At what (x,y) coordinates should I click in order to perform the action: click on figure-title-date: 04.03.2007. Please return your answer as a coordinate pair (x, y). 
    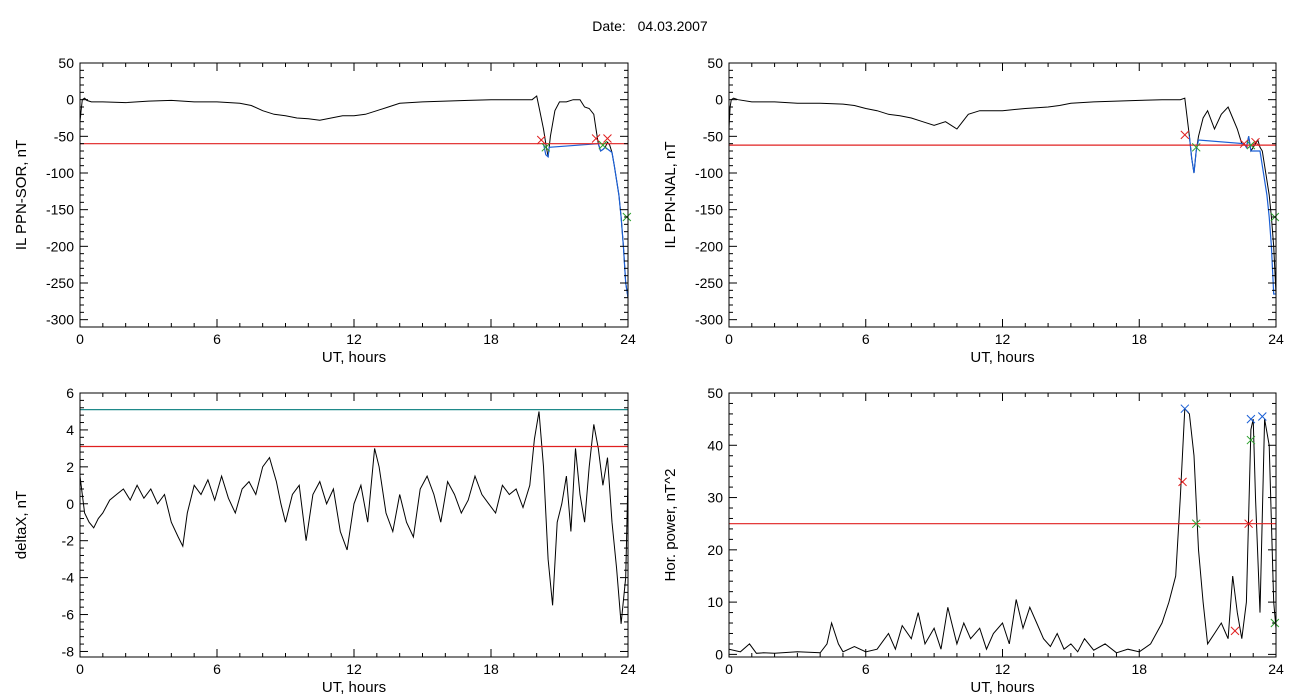
    Looking at the image, I should click on (672, 26).